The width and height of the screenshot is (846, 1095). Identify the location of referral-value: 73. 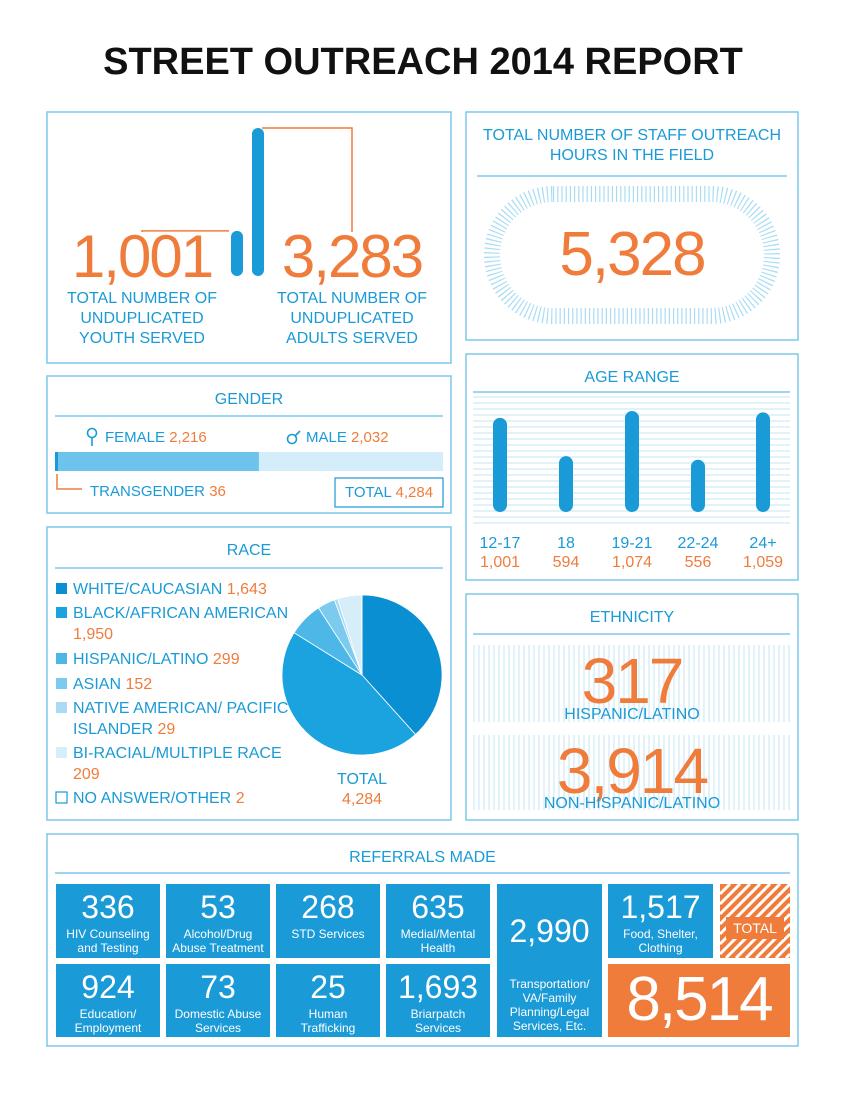
(218, 987).